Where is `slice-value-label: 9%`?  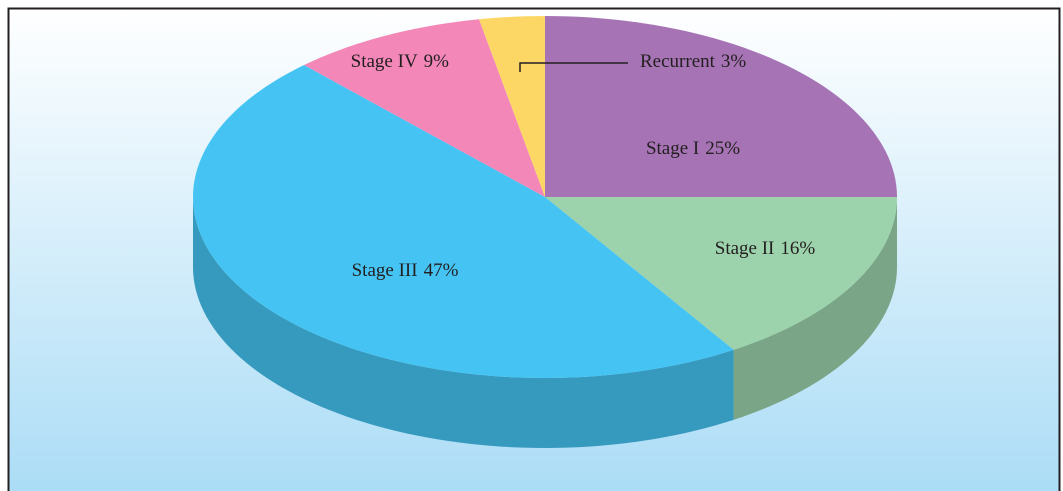
slice-value-label: 9% is located at coordinates (437, 61).